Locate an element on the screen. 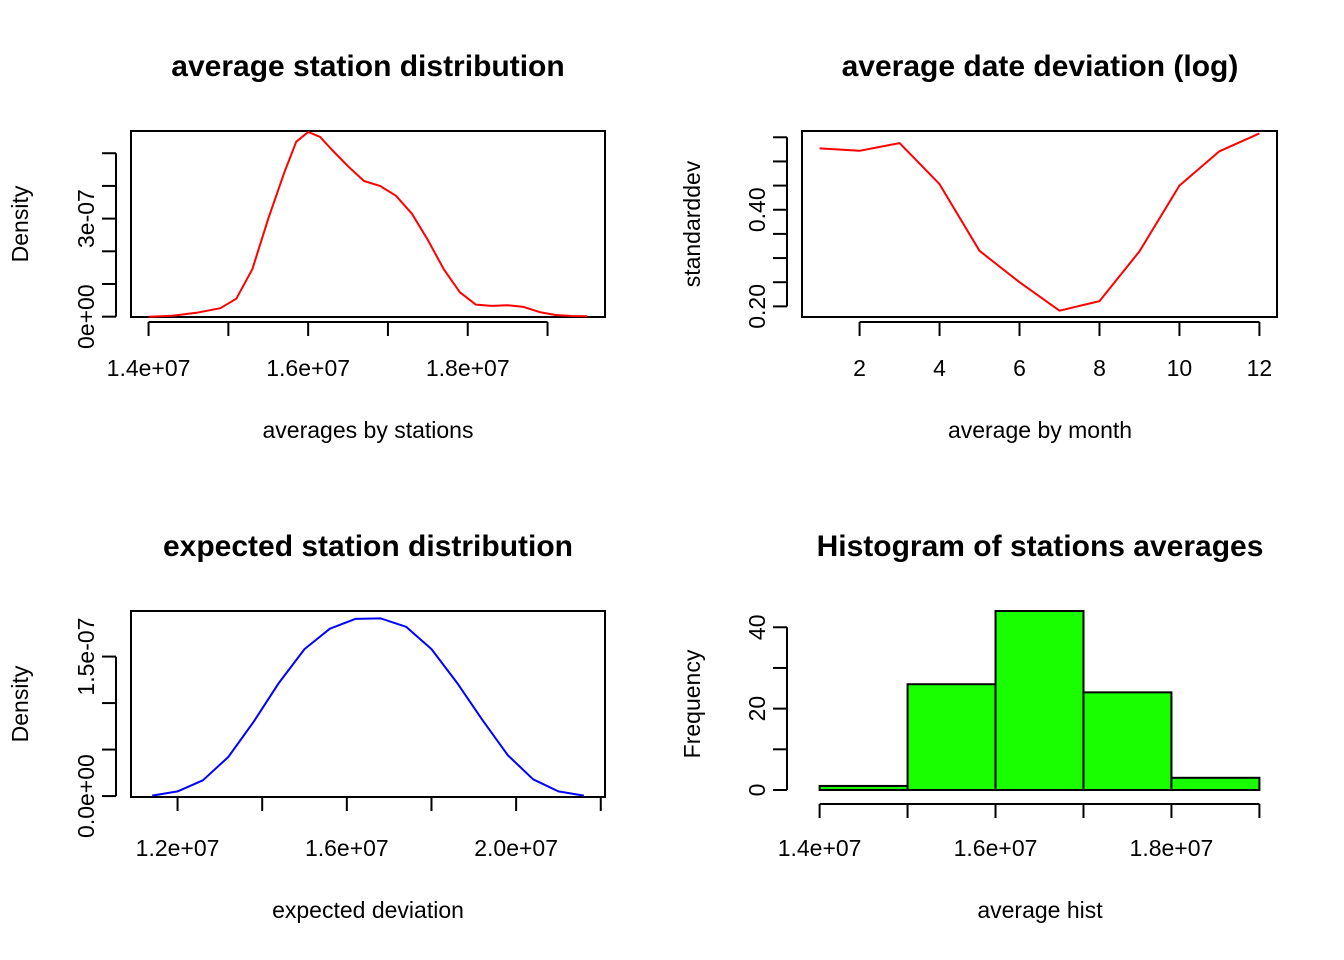 The image size is (1344, 960). chart-title: Histogram of stations averages is located at coordinates (1040, 546).